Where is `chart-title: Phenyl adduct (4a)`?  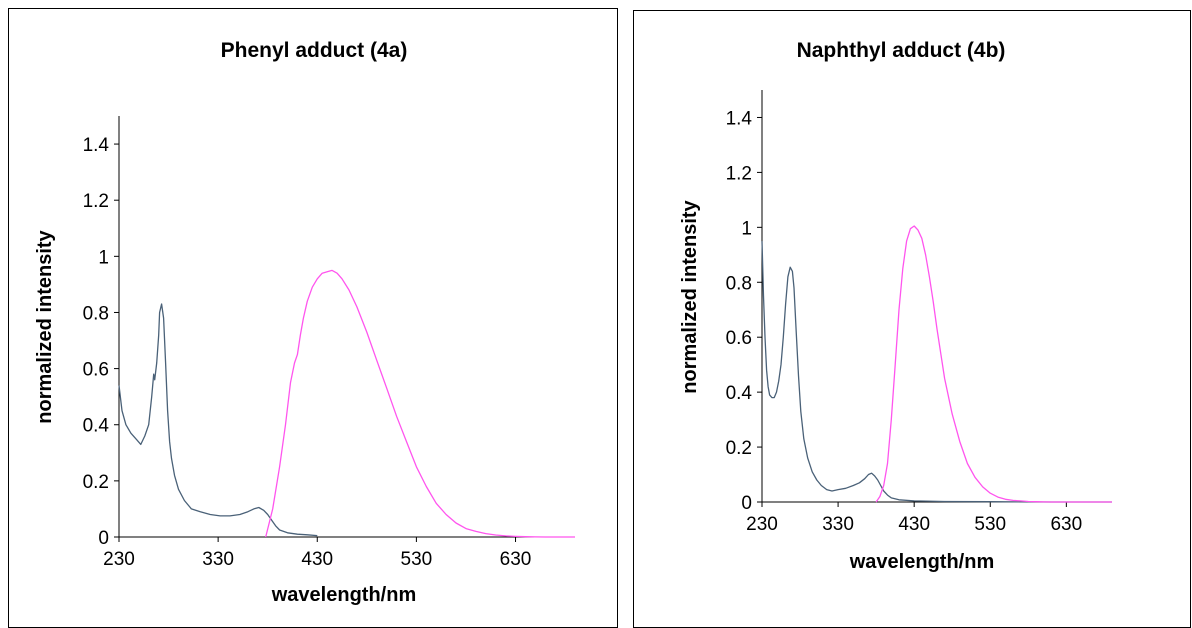 chart-title: Phenyl adduct (4a) is located at coordinates (314, 50).